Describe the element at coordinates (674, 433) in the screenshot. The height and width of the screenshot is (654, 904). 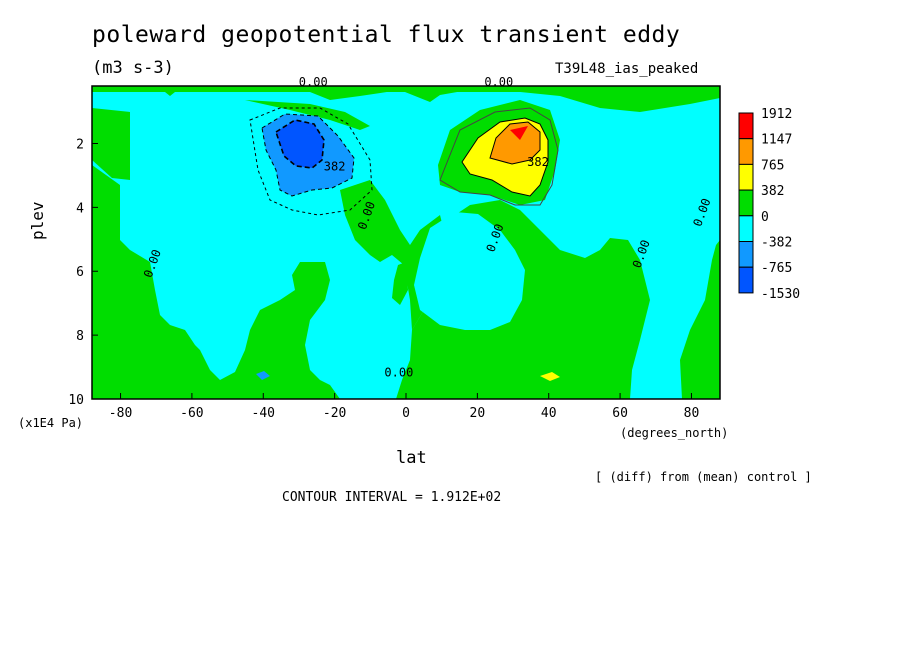
I see `x-axis-unit: (degrees_north)` at that location.